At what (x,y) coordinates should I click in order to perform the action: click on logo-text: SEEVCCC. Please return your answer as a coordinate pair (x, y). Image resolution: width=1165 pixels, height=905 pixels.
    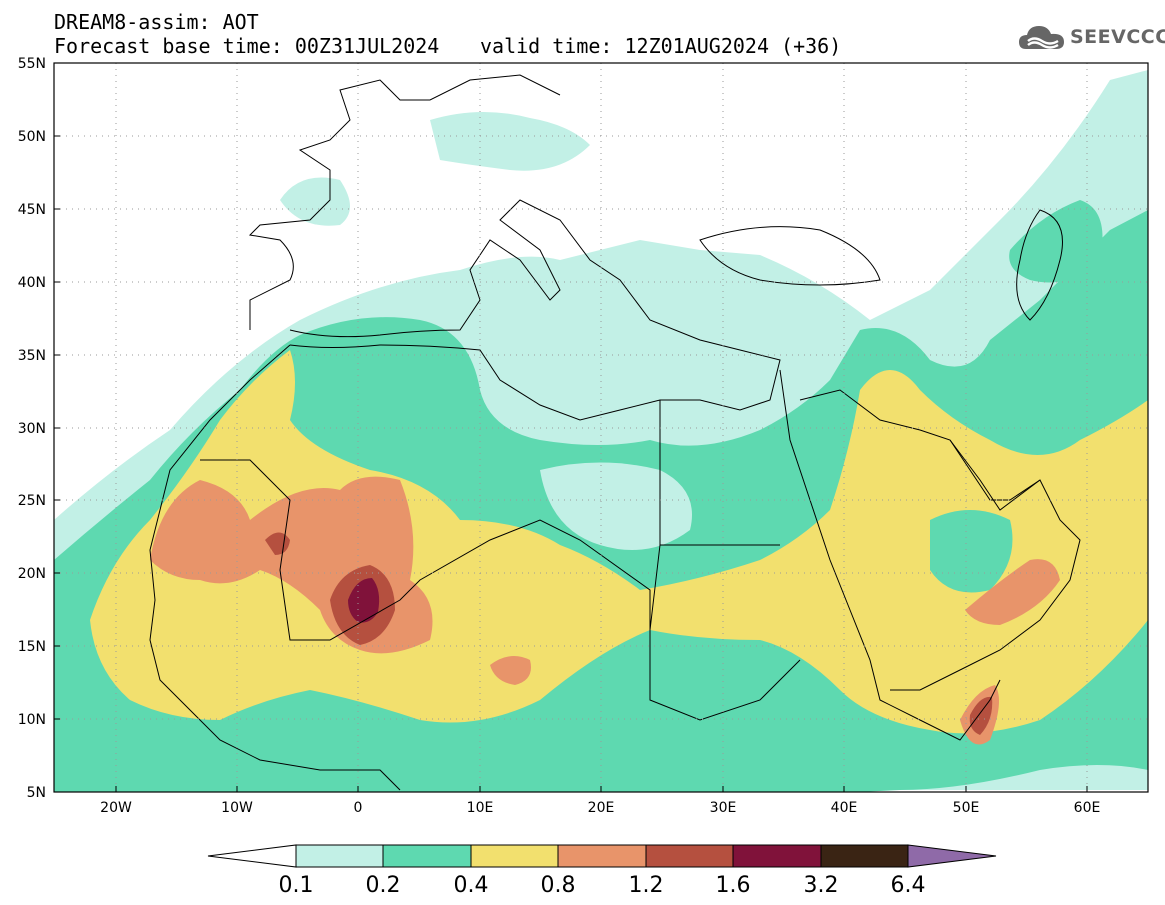
    Looking at the image, I should click on (1117, 37).